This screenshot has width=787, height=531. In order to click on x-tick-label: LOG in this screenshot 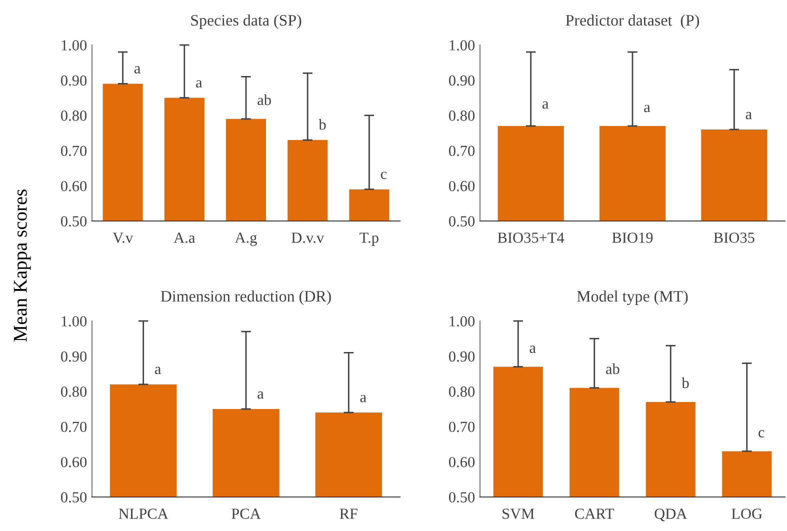, I will do `click(747, 513)`.